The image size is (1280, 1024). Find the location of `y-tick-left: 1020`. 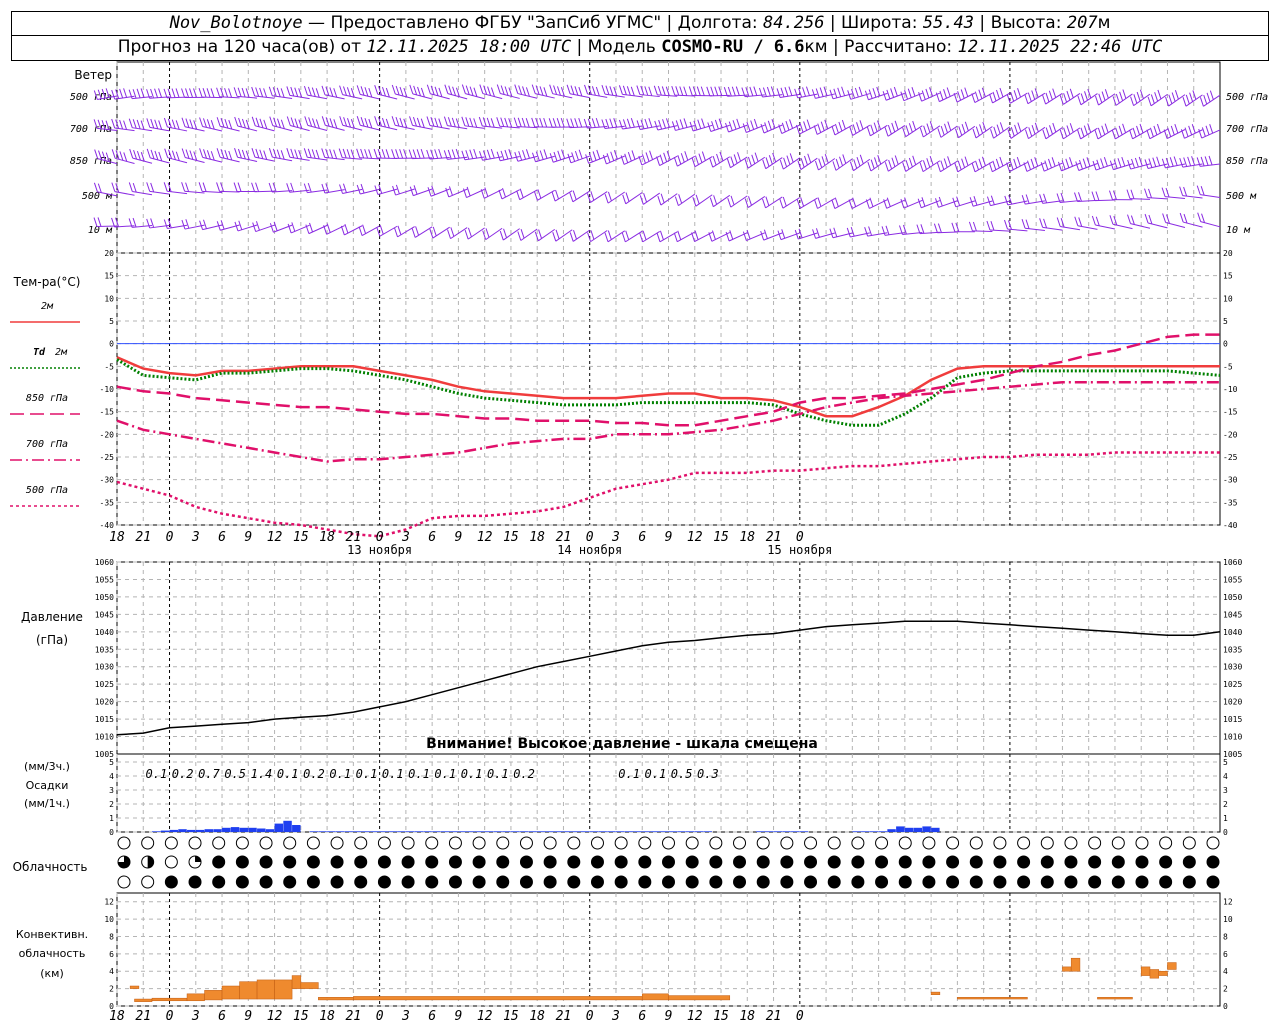

y-tick-left: 1020 is located at coordinates (104, 702).